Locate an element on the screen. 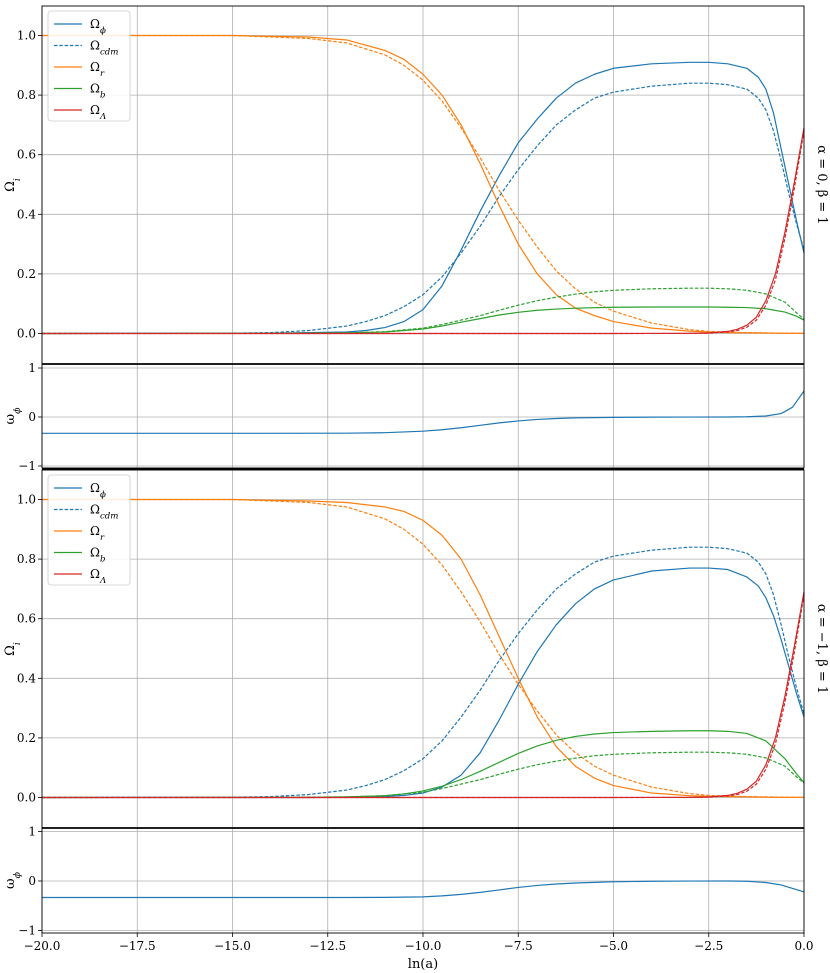 This screenshot has width=830, height=973. x-tick-label: 0.0 is located at coordinates (803, 946).